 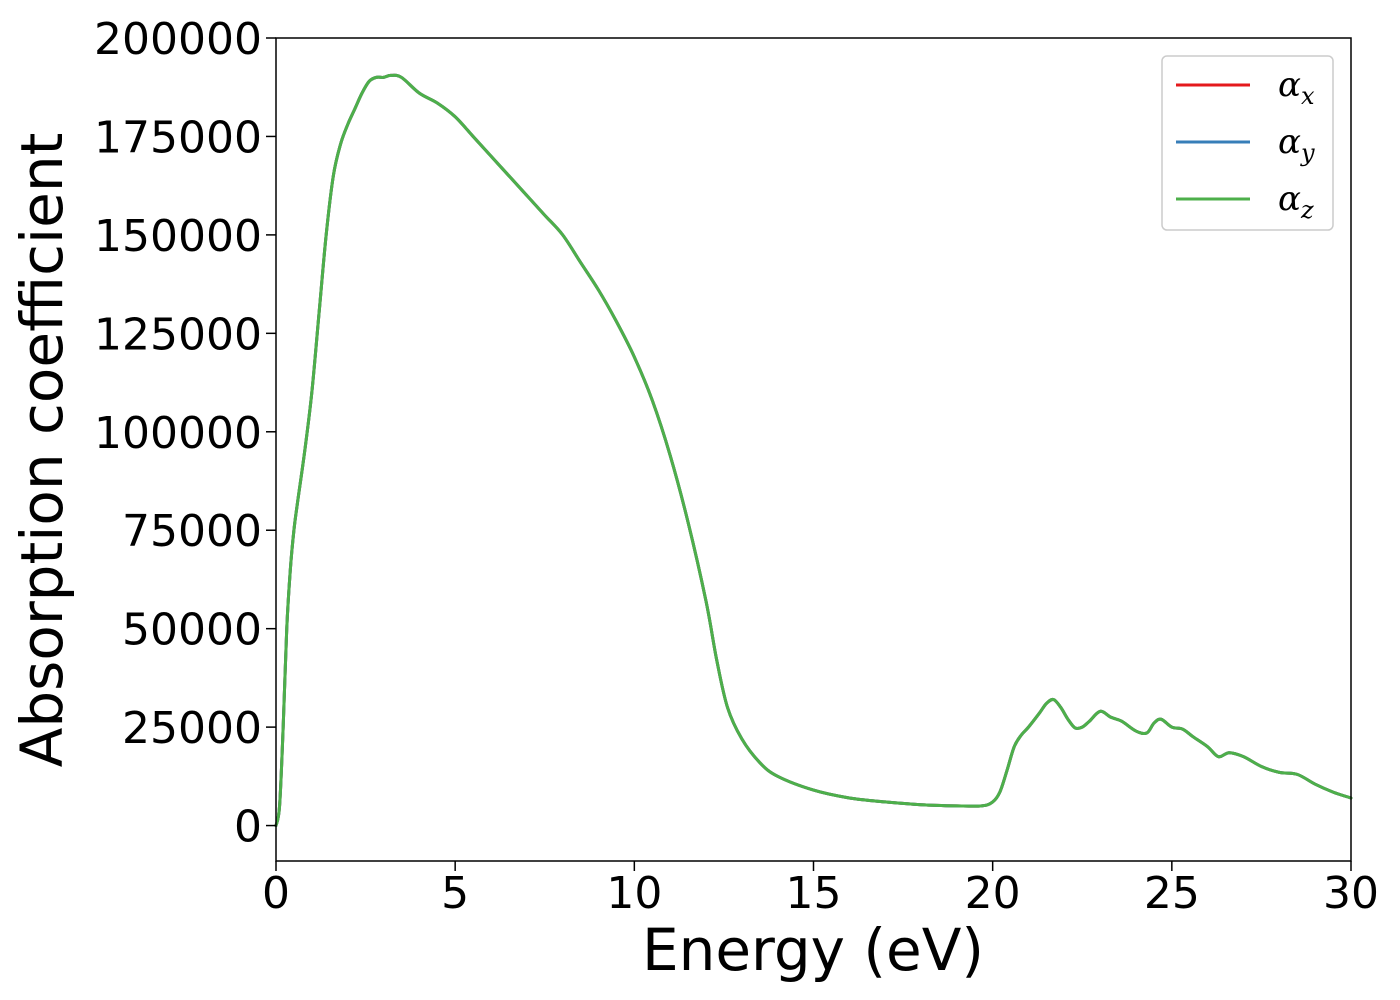 What do you see at coordinates (993, 893) in the screenshot?
I see `x-tick-label: 20` at bounding box center [993, 893].